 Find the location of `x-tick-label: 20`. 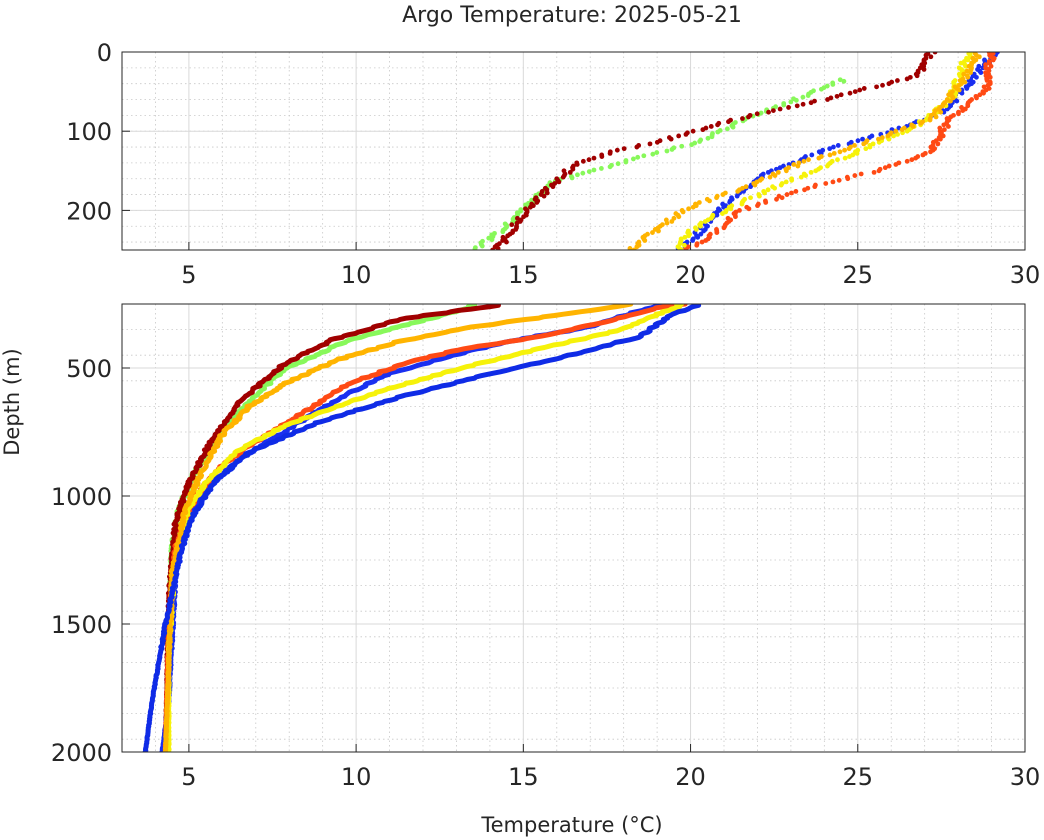

x-tick-label: 20 is located at coordinates (690, 275).